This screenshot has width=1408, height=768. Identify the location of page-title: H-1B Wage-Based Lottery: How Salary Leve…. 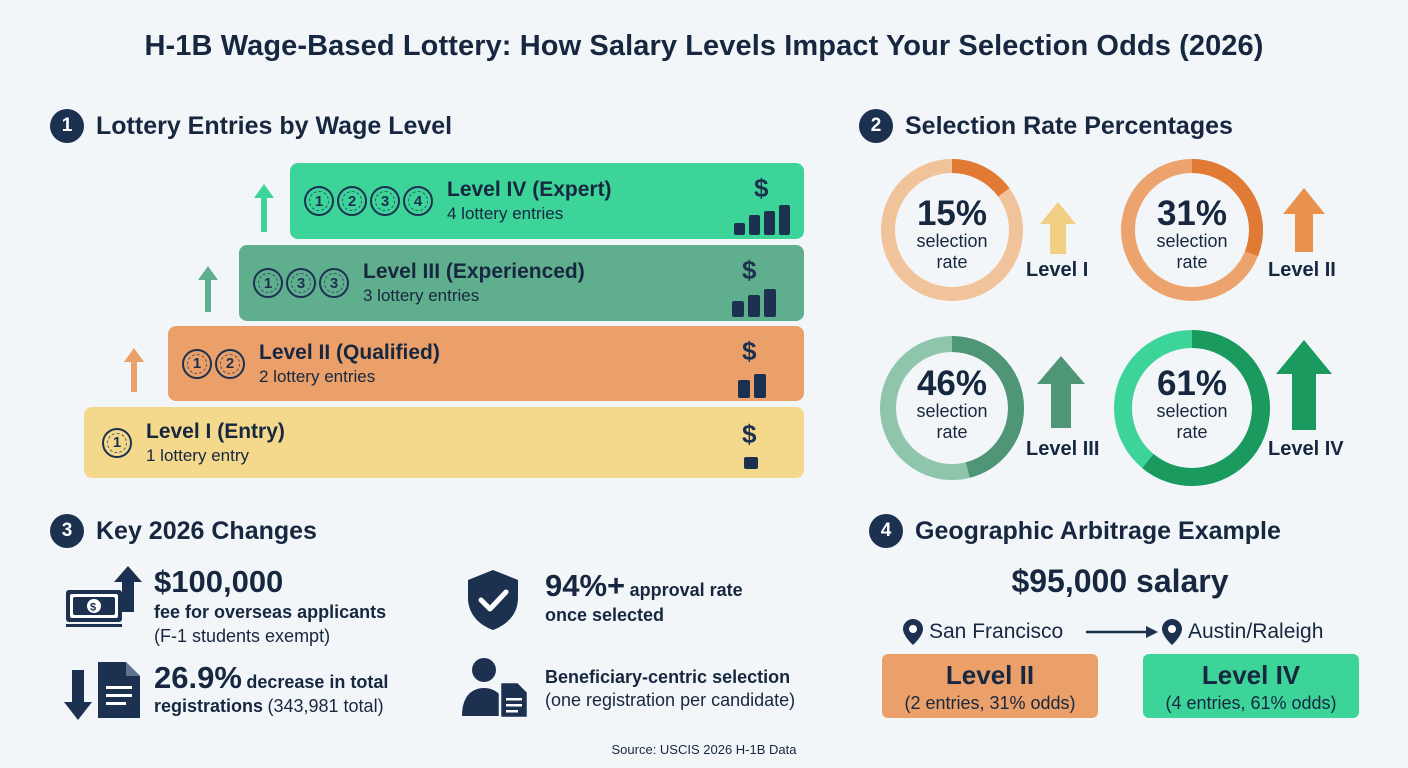
(704, 46).